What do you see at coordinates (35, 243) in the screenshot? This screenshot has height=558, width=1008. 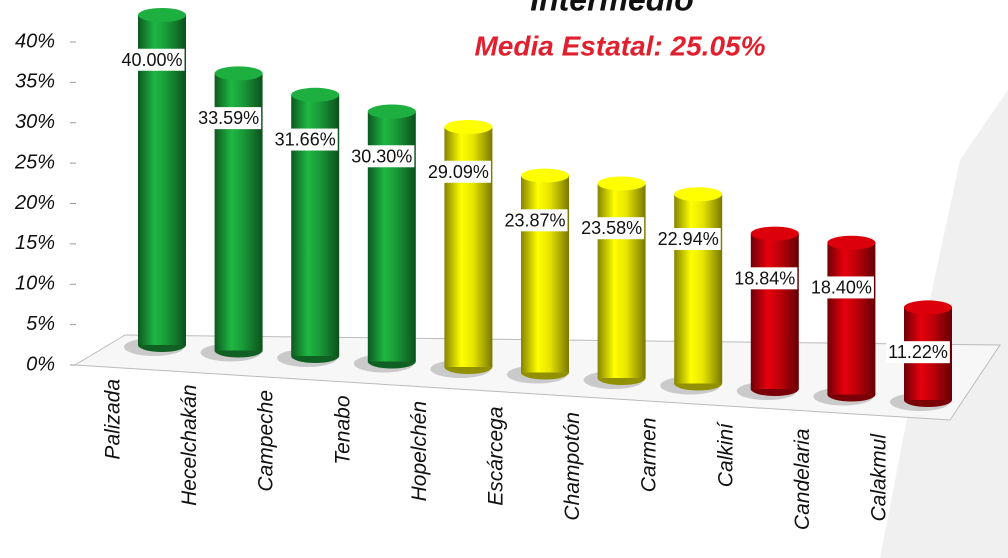 I see `y-tick-label: 15%` at bounding box center [35, 243].